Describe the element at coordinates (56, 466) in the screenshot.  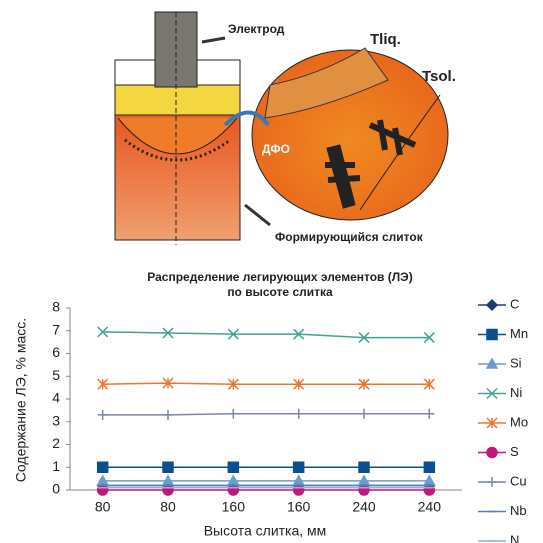
I see `y-tick-label: 1` at that location.